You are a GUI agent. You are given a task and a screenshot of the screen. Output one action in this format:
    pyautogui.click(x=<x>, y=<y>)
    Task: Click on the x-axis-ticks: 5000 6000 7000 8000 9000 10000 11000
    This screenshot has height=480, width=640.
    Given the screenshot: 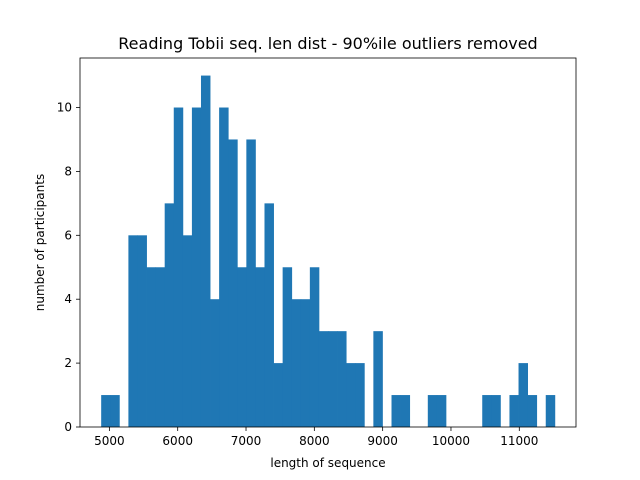 What is the action you would take?
    pyautogui.click(x=316, y=437)
    